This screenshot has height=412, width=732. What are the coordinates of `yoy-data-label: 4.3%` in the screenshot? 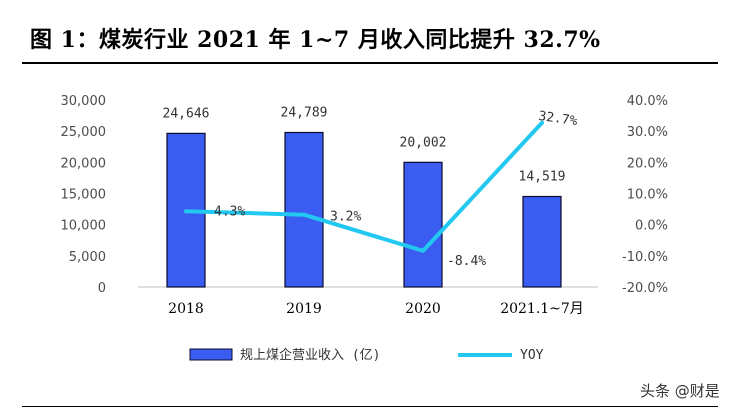 It's located at (229, 211).